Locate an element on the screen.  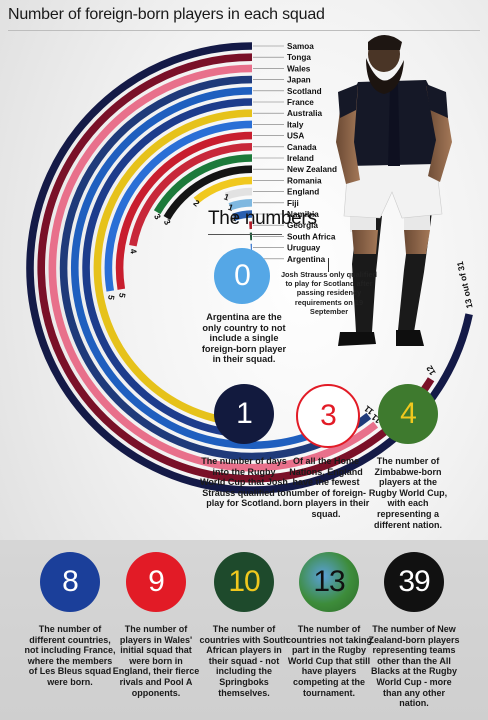
arc-bar-ireland is located at coordinates (203, 184).